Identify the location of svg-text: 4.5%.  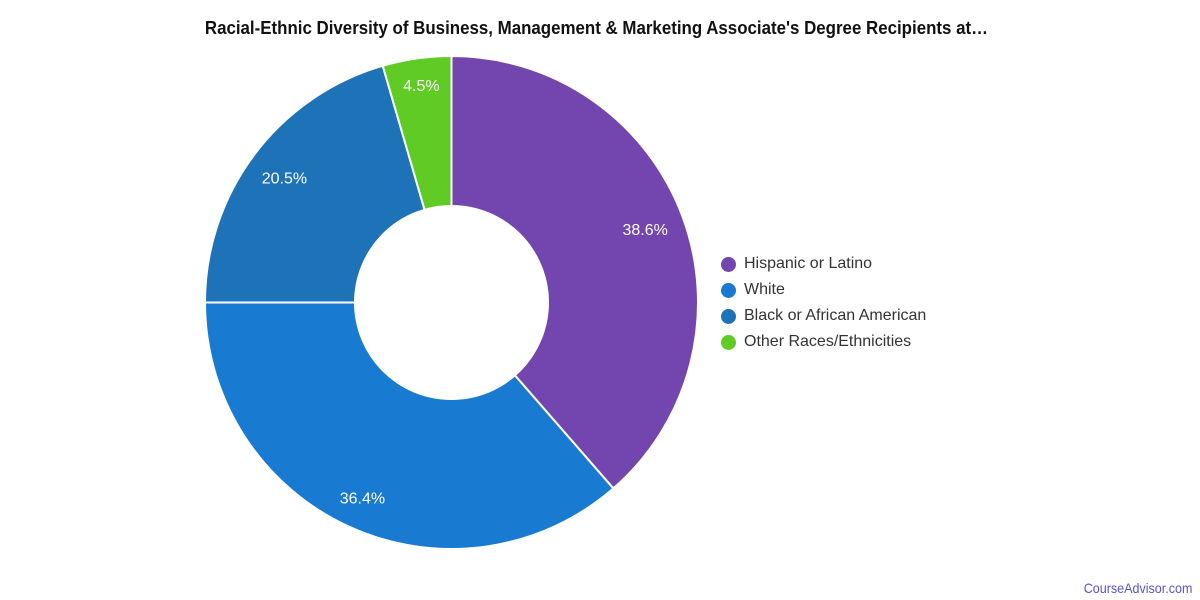
(421, 86).